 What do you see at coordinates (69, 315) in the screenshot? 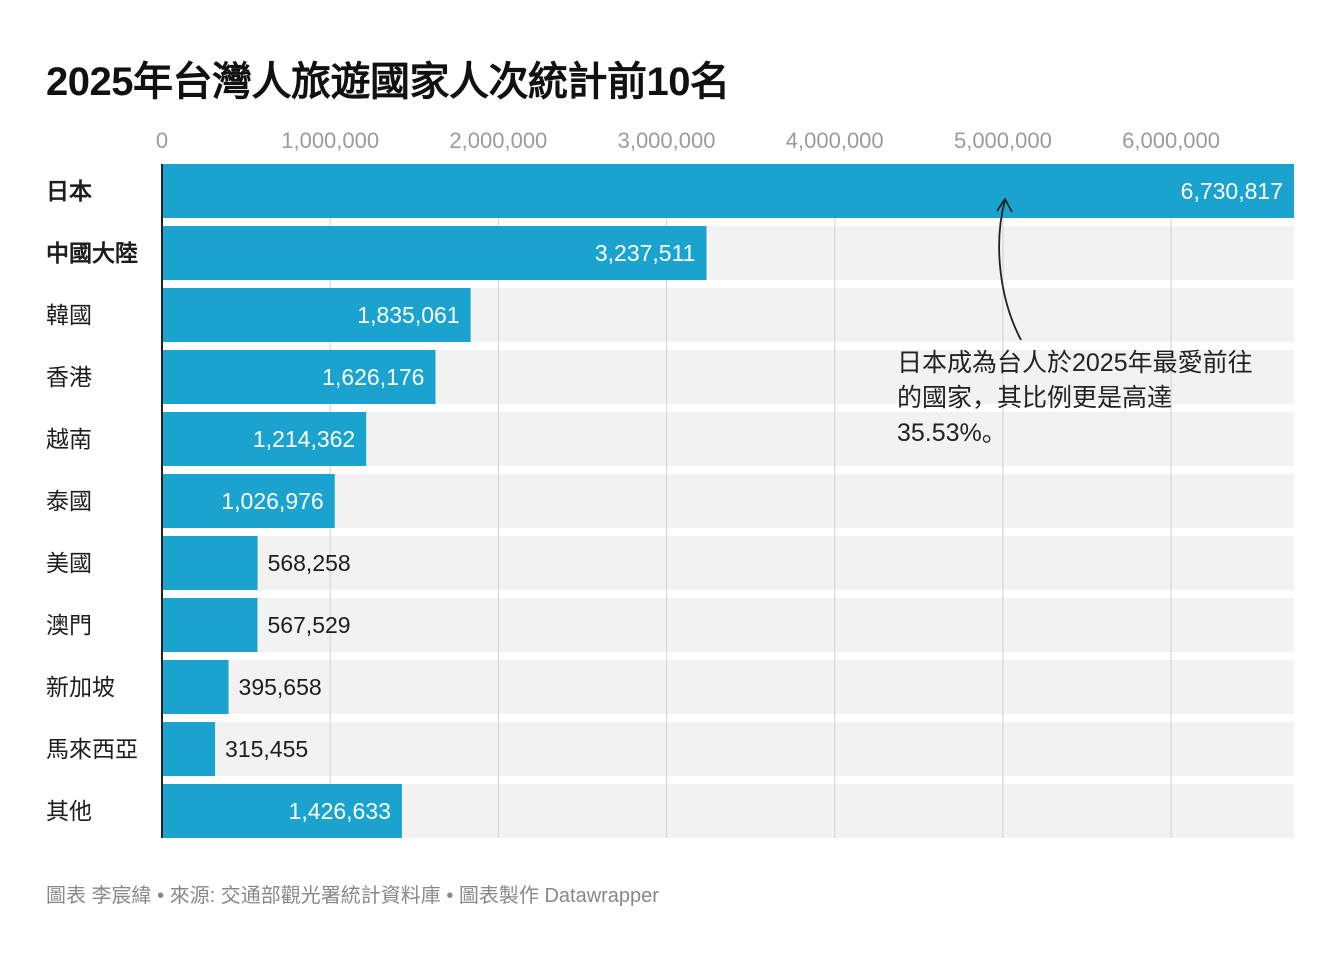
I see `category-label: 韓國` at bounding box center [69, 315].